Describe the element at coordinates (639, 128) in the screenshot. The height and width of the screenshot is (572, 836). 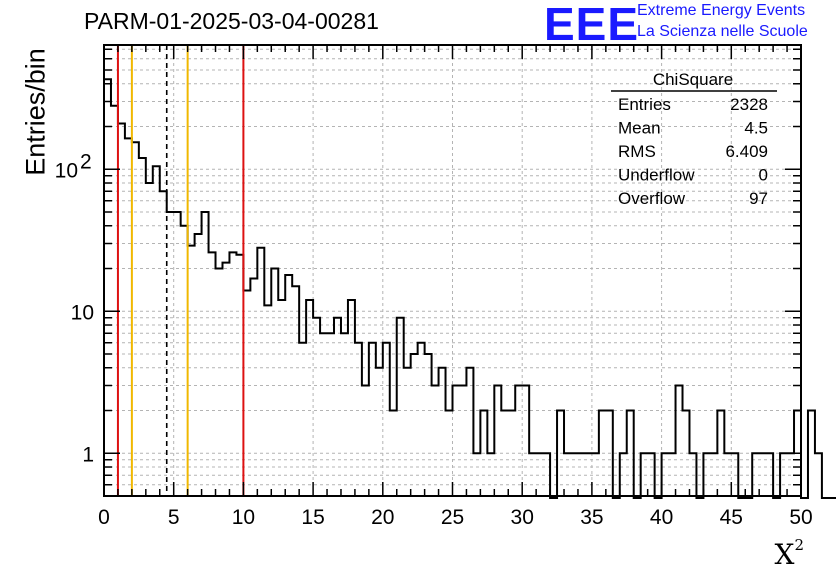
I see `stats-row-label: Mean` at that location.